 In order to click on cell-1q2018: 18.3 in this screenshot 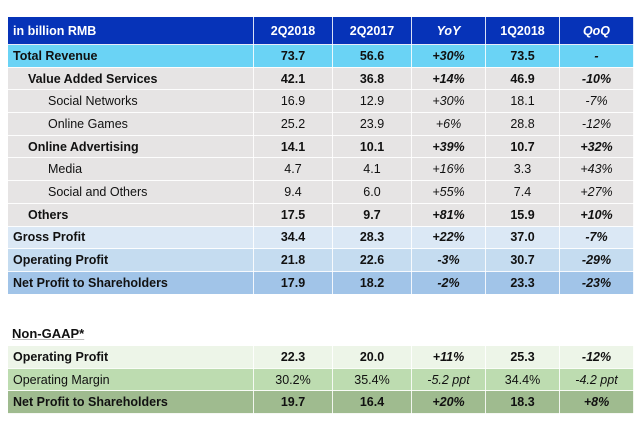, I will do `click(522, 402)`.